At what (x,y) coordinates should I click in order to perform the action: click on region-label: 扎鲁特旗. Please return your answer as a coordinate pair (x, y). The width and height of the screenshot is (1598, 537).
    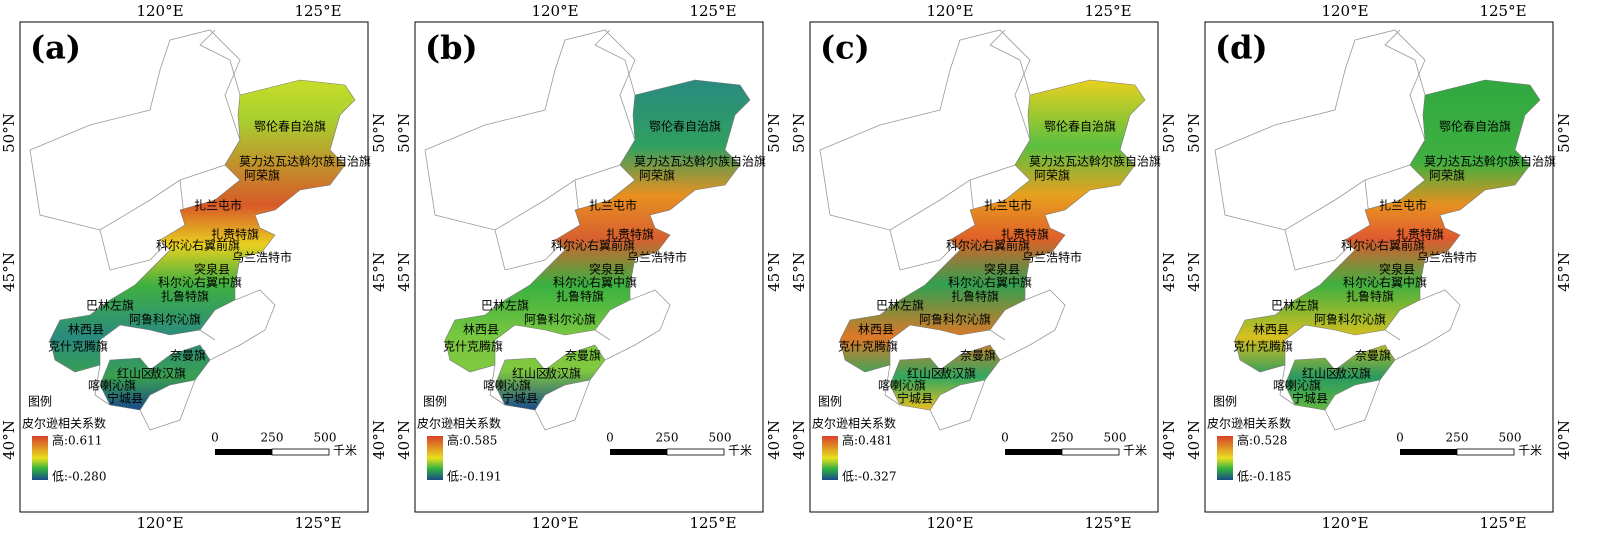
    Looking at the image, I should click on (185, 296).